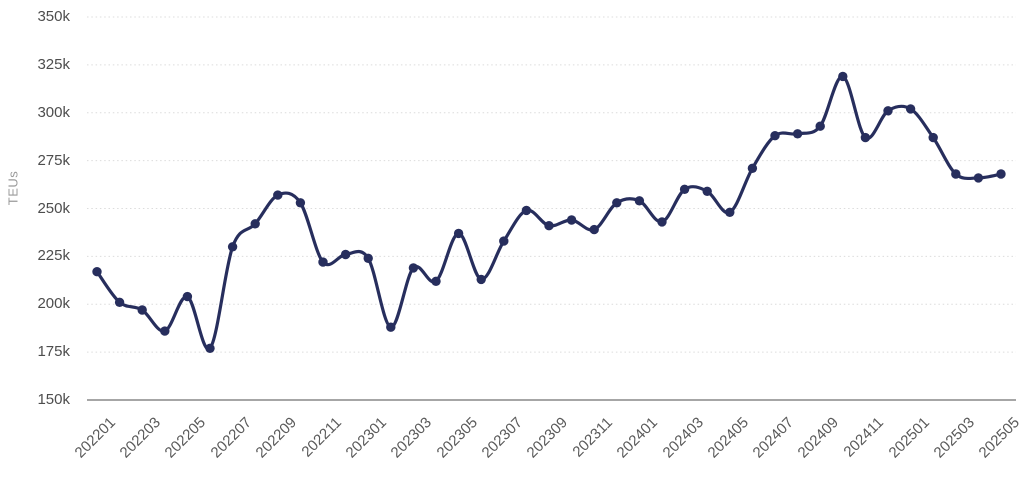  Describe the element at coordinates (53, 304) in the screenshot. I see `y-axis-tick-label: 200k` at that location.